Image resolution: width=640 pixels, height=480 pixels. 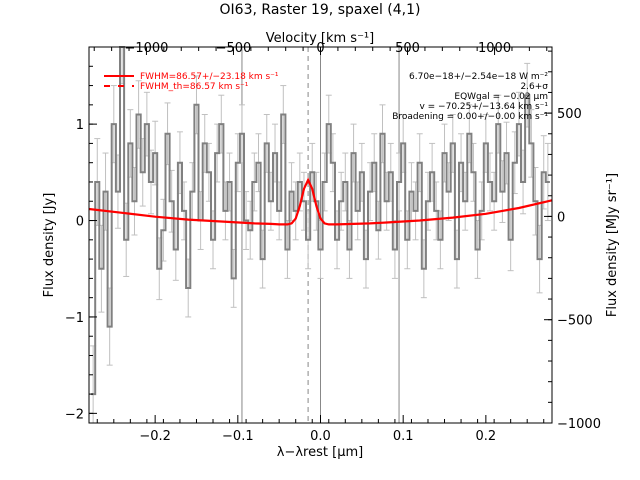 What do you see at coordinates (80, 125) in the screenshot?
I see `left-tick-label: 1` at bounding box center [80, 125].